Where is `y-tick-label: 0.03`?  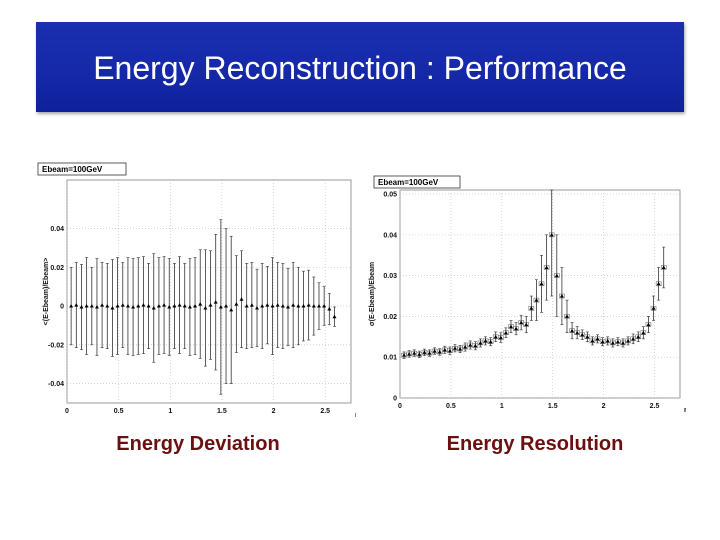 y-tick-label: 0.03 is located at coordinates (390, 276).